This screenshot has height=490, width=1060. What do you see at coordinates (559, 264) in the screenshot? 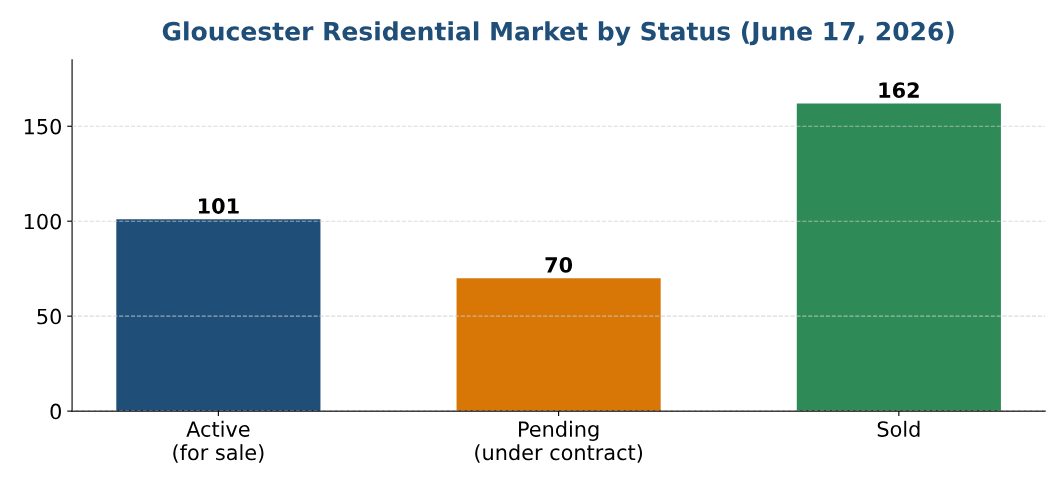
I see `data-label: 70` at bounding box center [559, 264].